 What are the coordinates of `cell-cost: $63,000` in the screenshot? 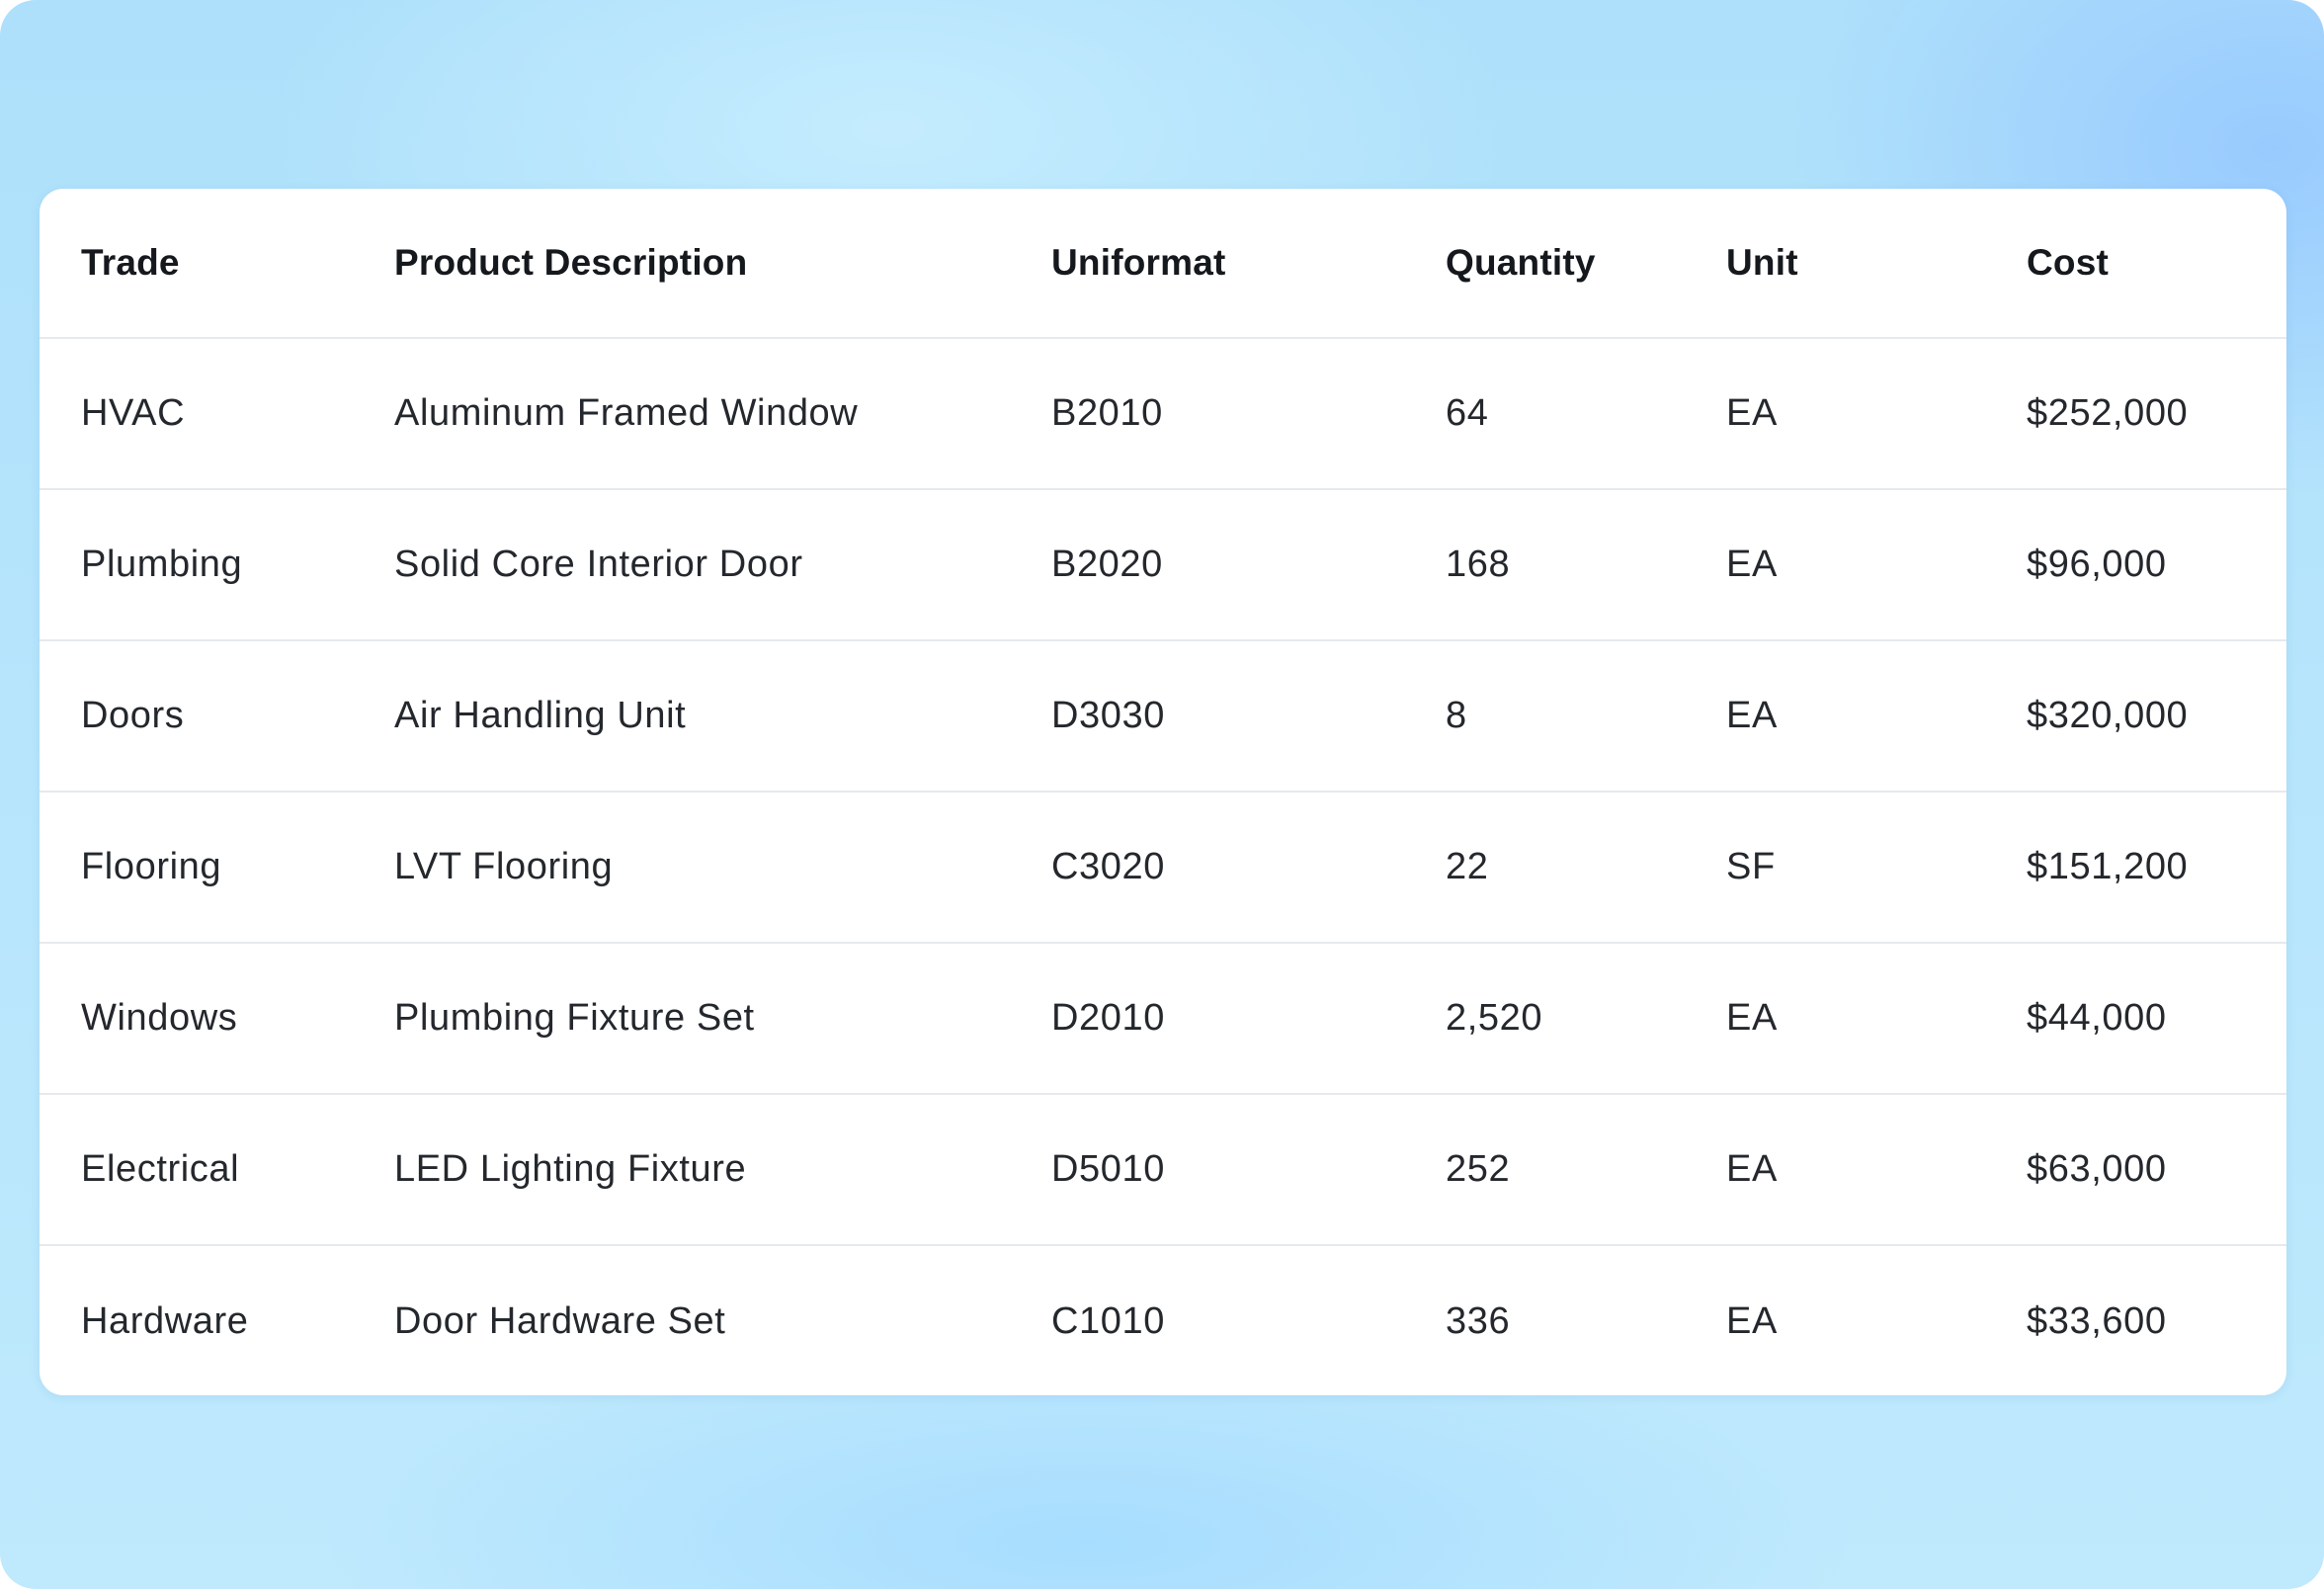 It's located at (2097, 1169).